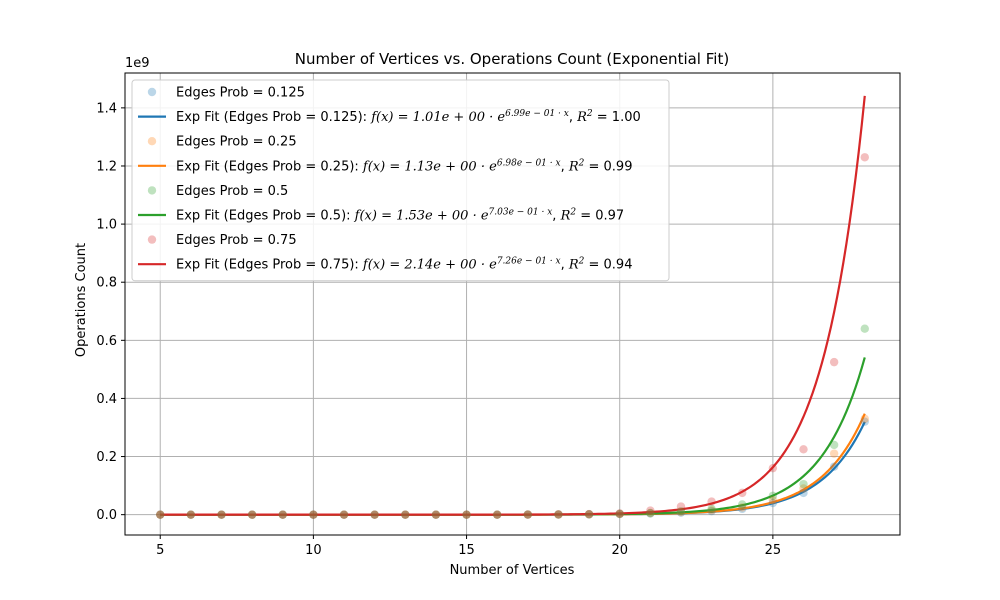 The height and width of the screenshot is (600, 1000). What do you see at coordinates (137, 63) in the screenshot?
I see `y-scale-label: 1e9` at bounding box center [137, 63].